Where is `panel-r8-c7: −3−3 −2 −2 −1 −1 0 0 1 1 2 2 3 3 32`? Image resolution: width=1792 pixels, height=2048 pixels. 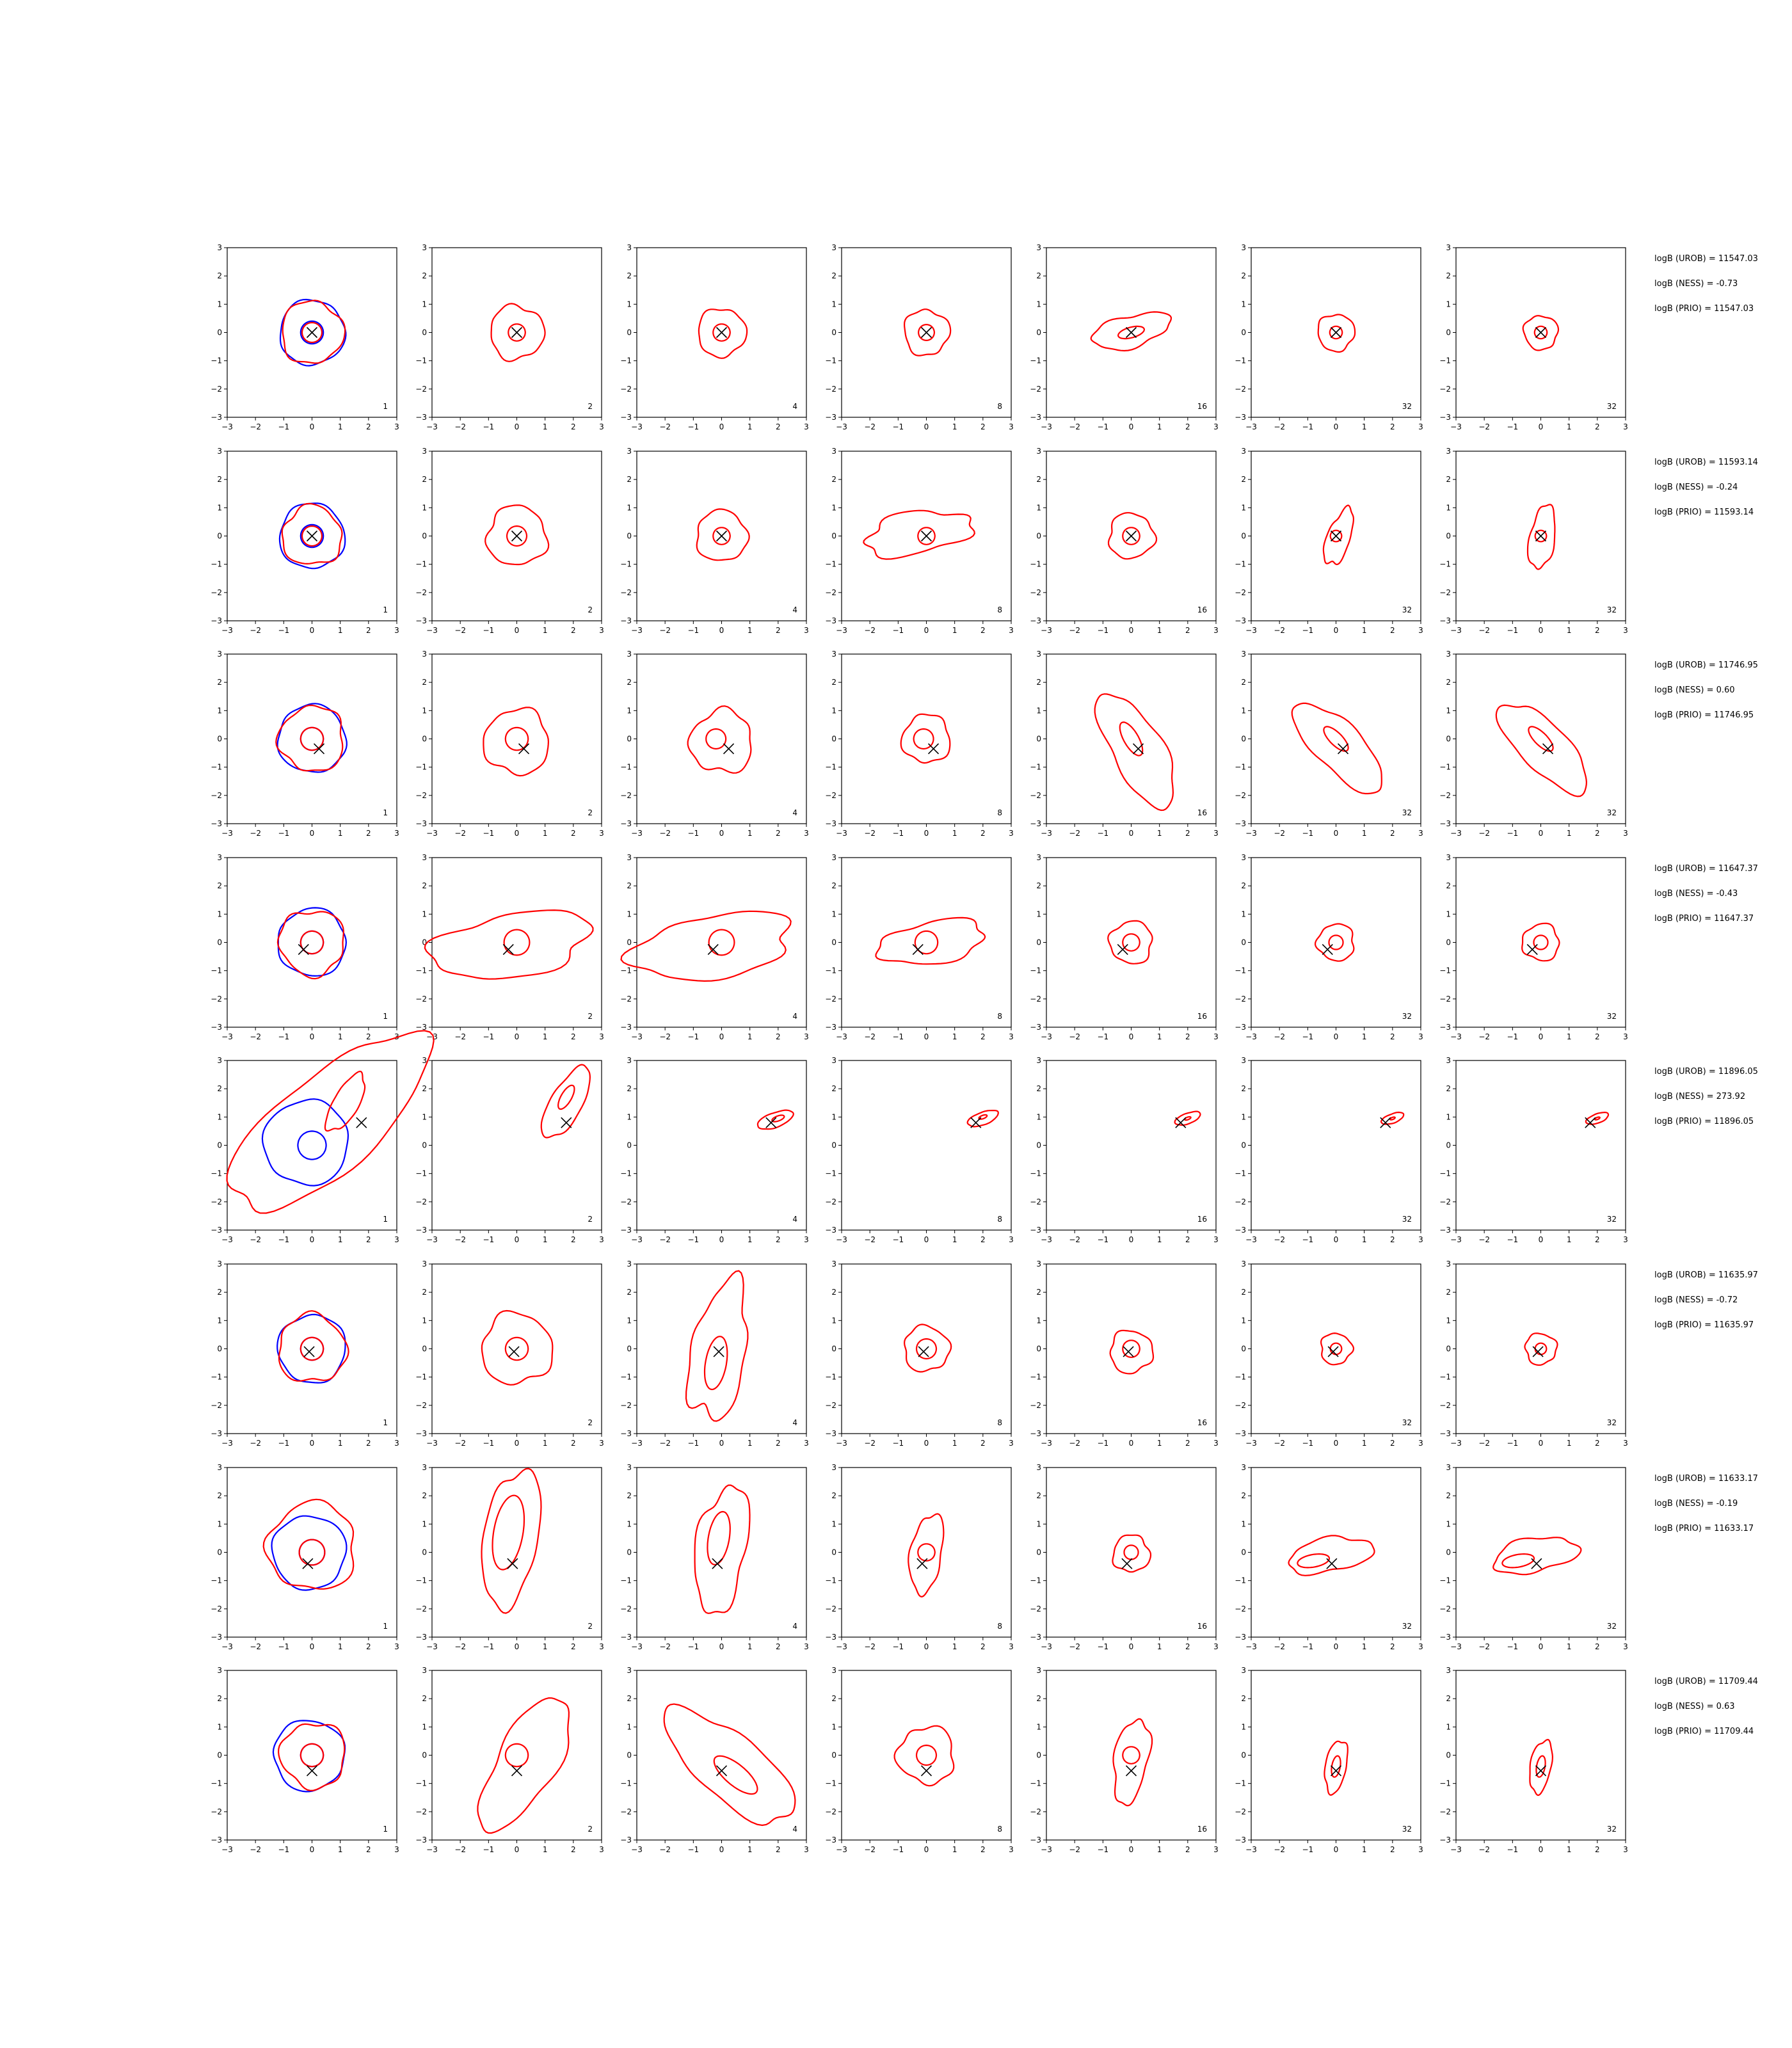
panel-r8-c7: −3−3 −2 −2 −1 −1 0 0 1 1 2 2 3 3 32 is located at coordinates (1533, 1760).